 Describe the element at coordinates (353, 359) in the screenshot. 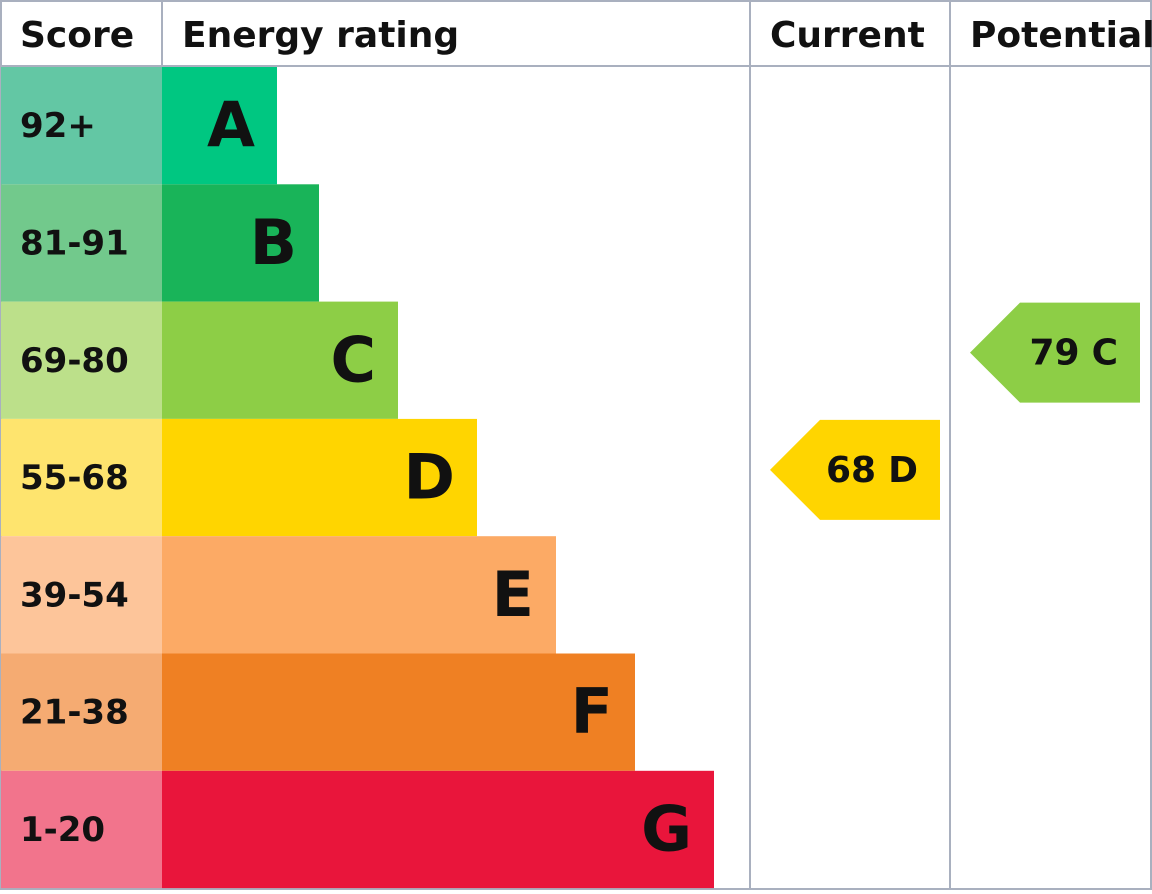

I see `rating-letter: C` at that location.